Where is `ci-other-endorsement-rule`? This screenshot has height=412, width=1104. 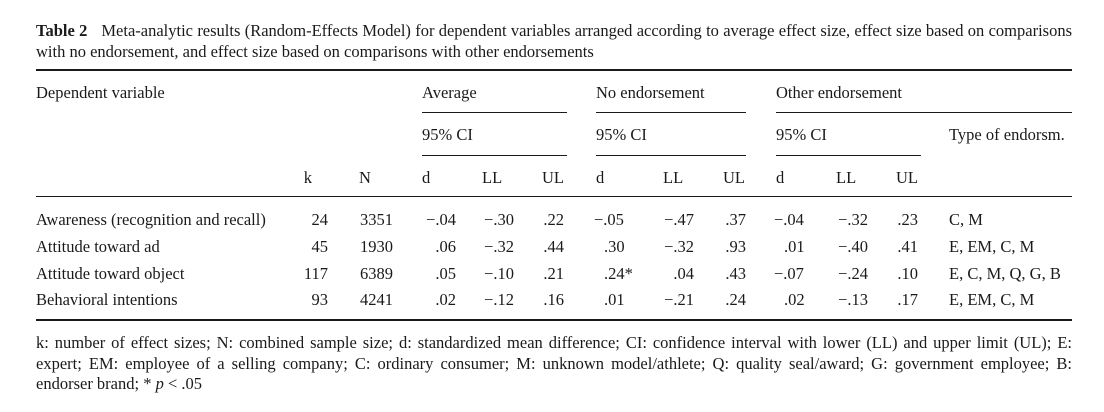
ci-other-endorsement-rule is located at coordinates (848, 155).